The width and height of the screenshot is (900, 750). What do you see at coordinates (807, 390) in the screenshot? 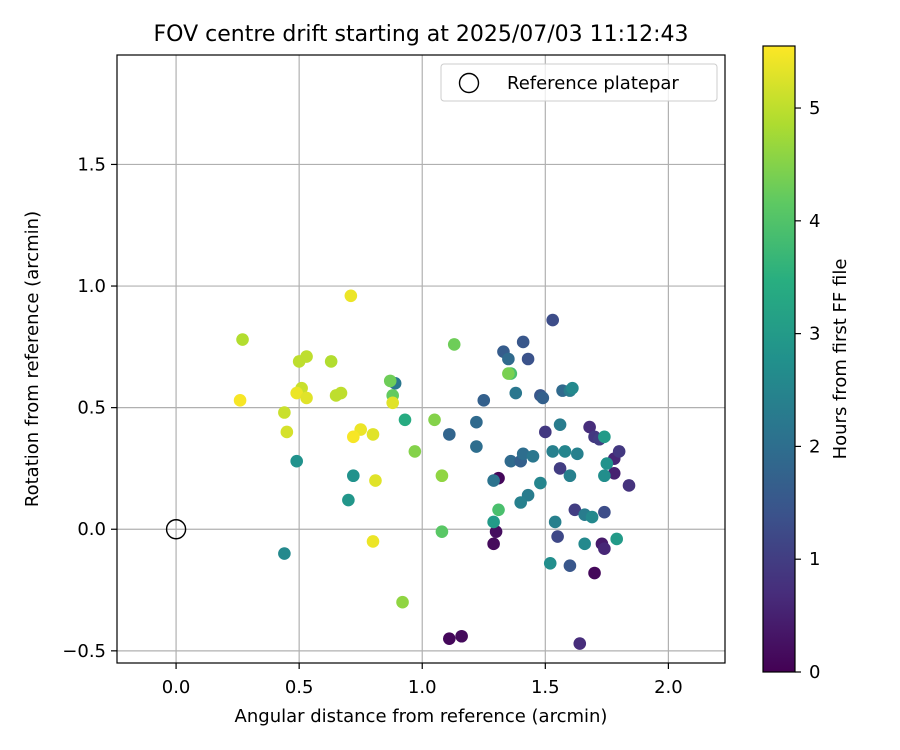
I see `colorbar-ticks: 0 1 2 3 4 5` at bounding box center [807, 390].